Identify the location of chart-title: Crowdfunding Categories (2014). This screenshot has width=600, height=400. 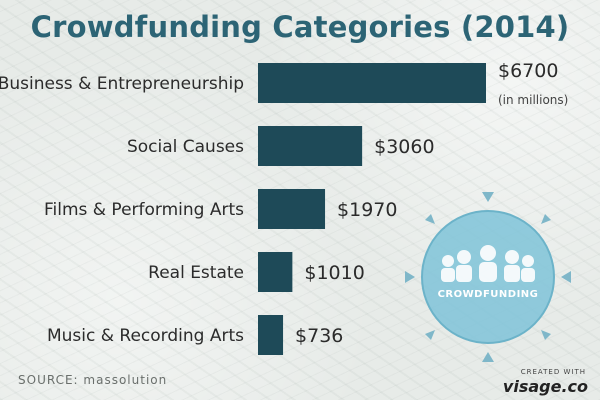
(300, 27).